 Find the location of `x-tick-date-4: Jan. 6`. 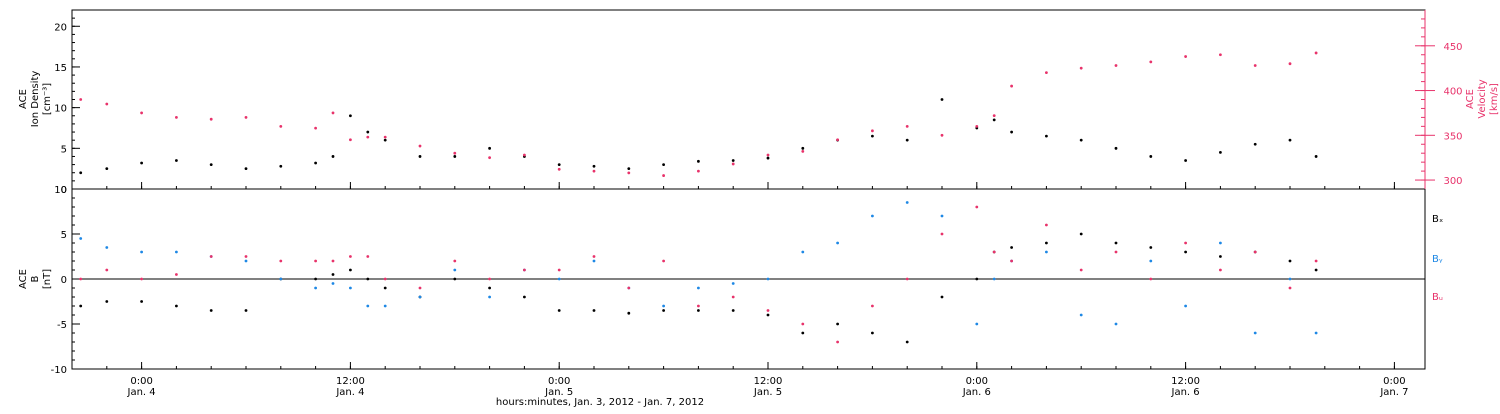

x-tick-date-4: Jan. 6 is located at coordinates (976, 392).